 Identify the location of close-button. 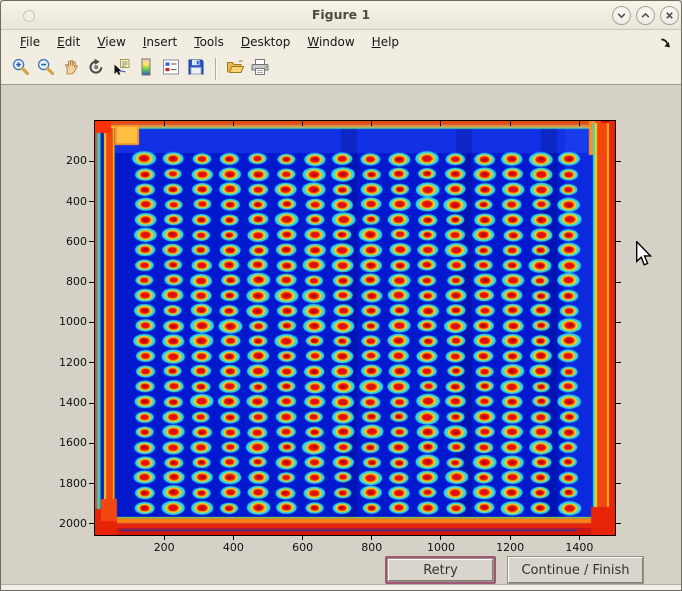
(669, 15).